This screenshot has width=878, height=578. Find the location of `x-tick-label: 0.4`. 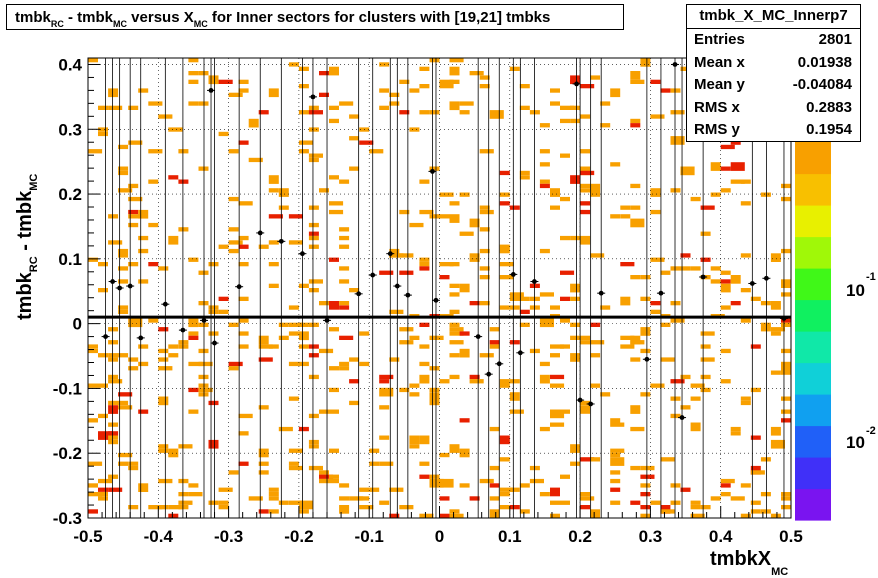

x-tick-label: 0.4 is located at coordinates (721, 536).